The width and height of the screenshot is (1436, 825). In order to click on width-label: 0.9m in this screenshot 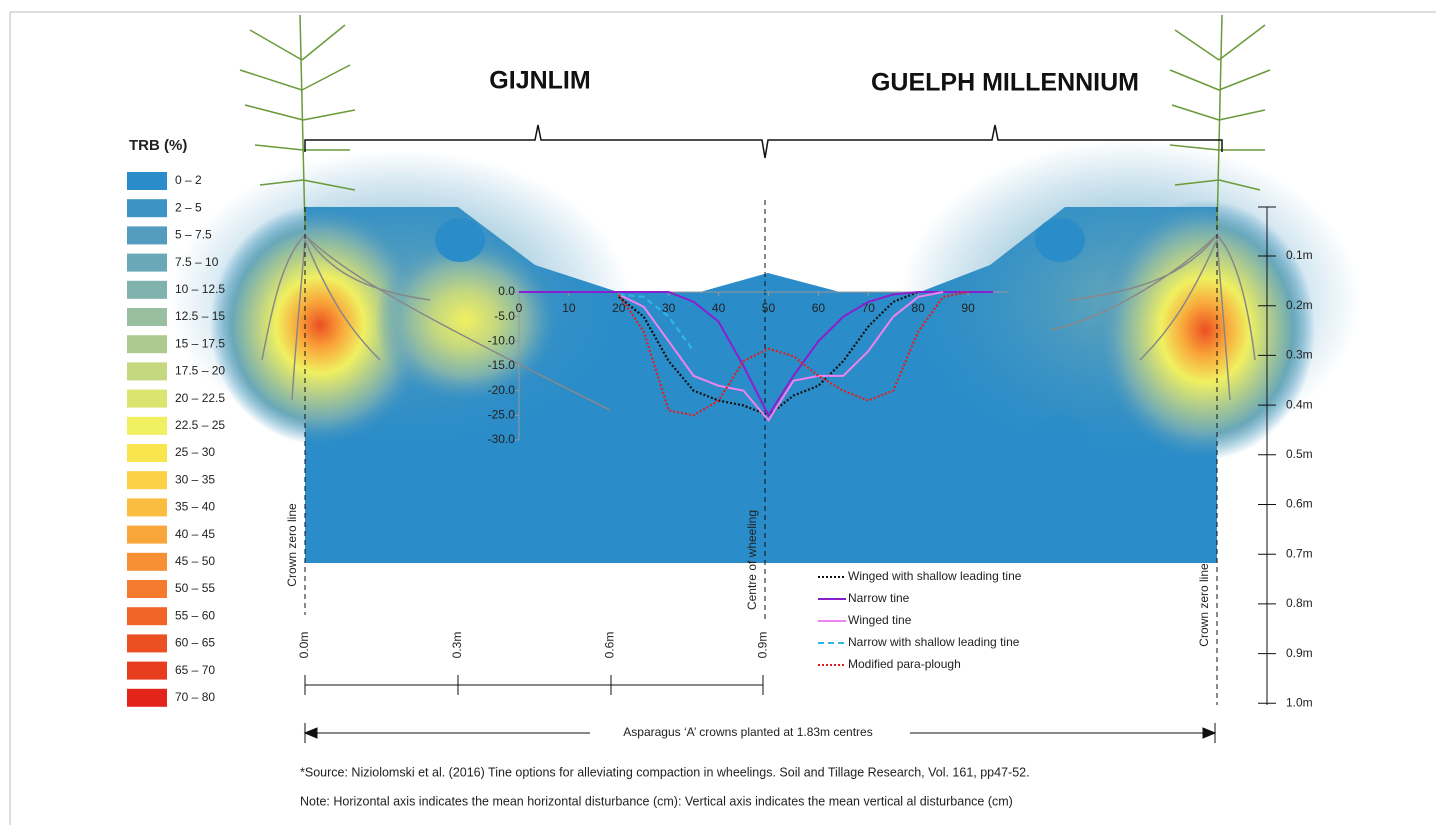, I will do `click(762, 645)`.